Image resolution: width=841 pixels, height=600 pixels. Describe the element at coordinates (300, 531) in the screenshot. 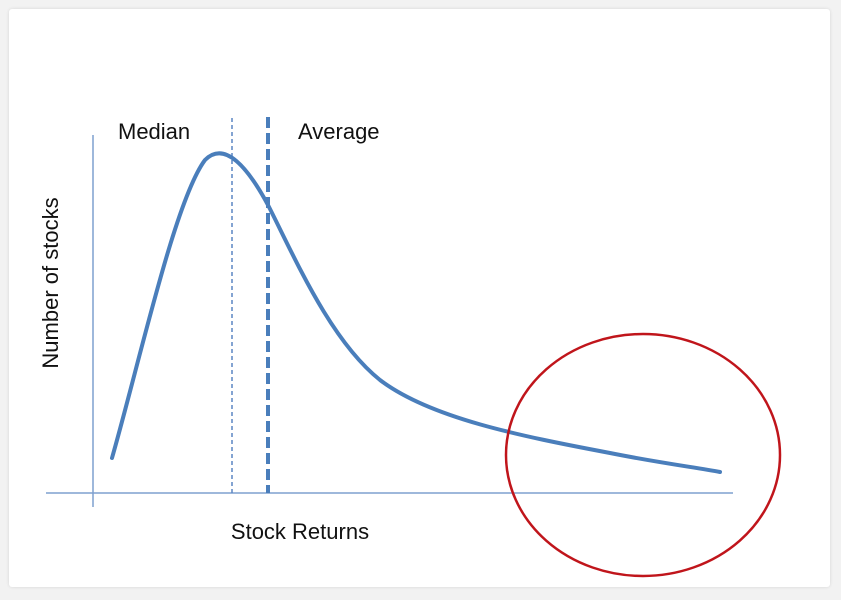

I see `x-axis-label: Stock Returns` at that location.